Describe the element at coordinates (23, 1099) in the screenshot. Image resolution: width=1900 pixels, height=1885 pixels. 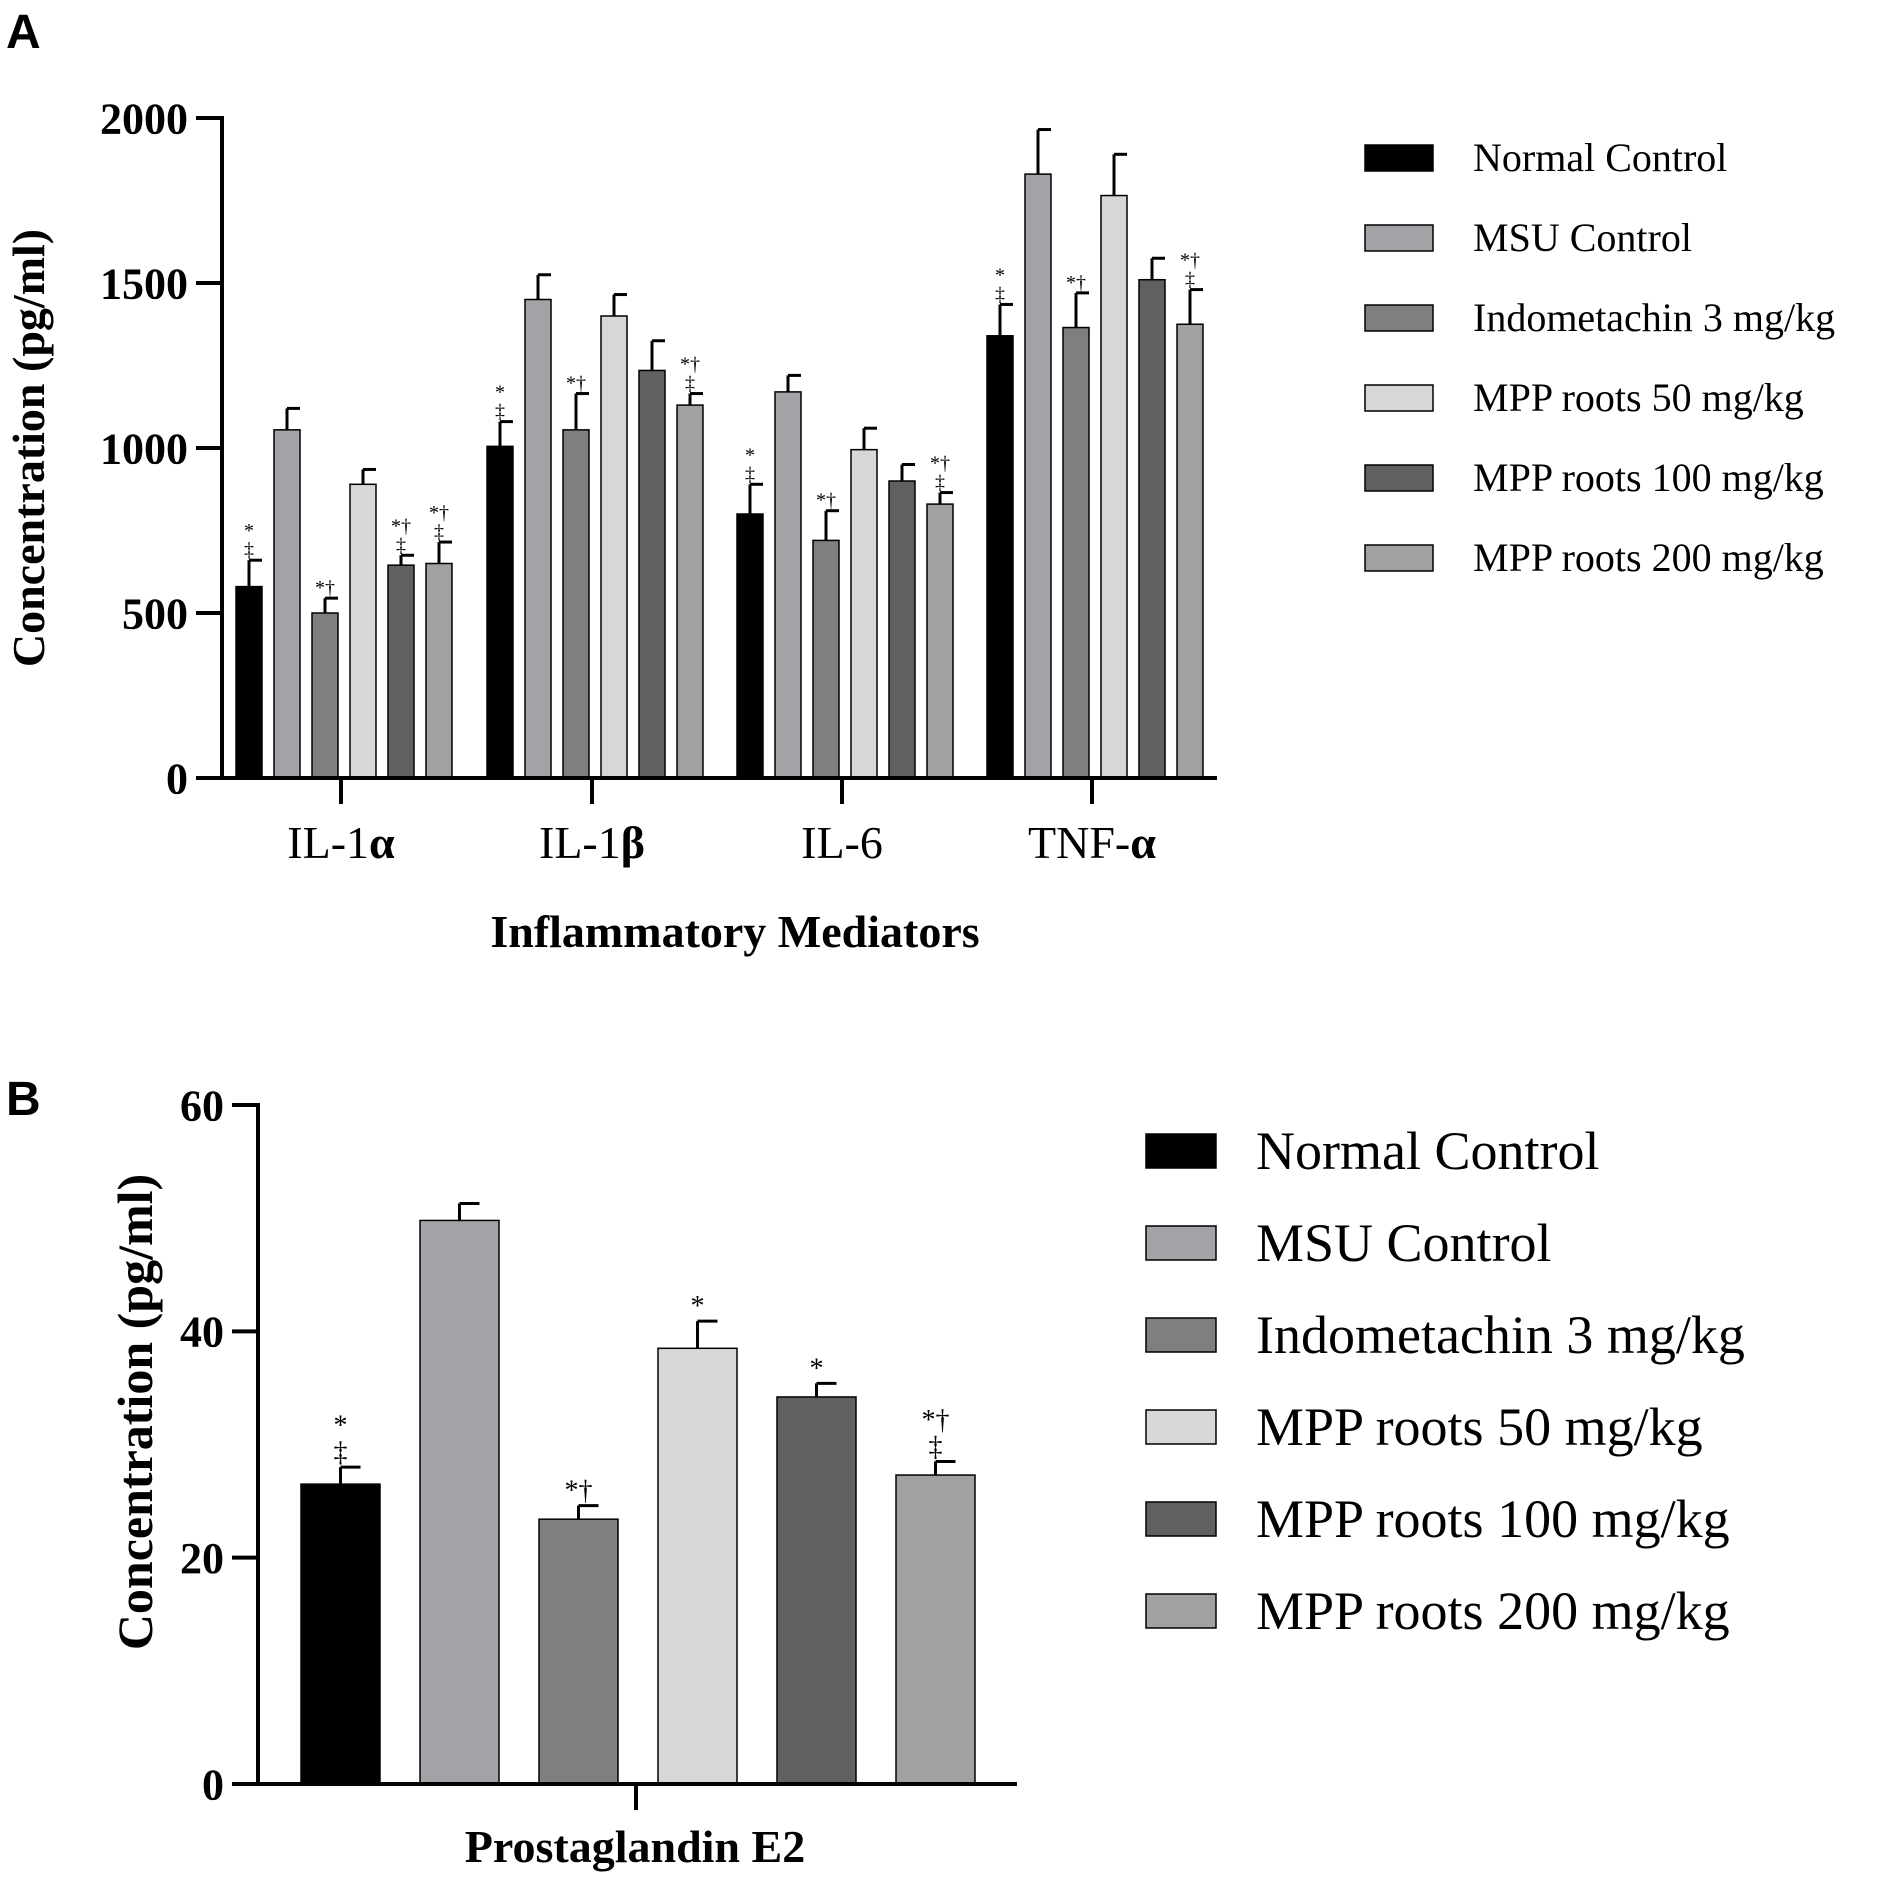
I see `panel-label-b: B` at that location.